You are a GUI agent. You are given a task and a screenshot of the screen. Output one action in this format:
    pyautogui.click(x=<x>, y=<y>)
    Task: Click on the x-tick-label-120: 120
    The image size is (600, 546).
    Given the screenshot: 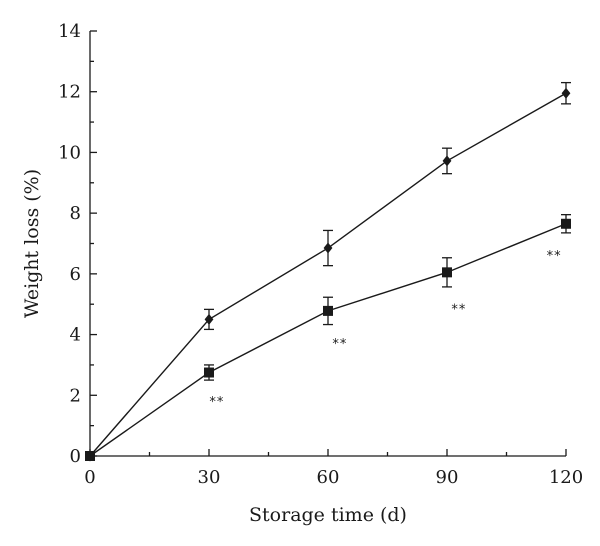 What is the action you would take?
    pyautogui.click(x=566, y=477)
    